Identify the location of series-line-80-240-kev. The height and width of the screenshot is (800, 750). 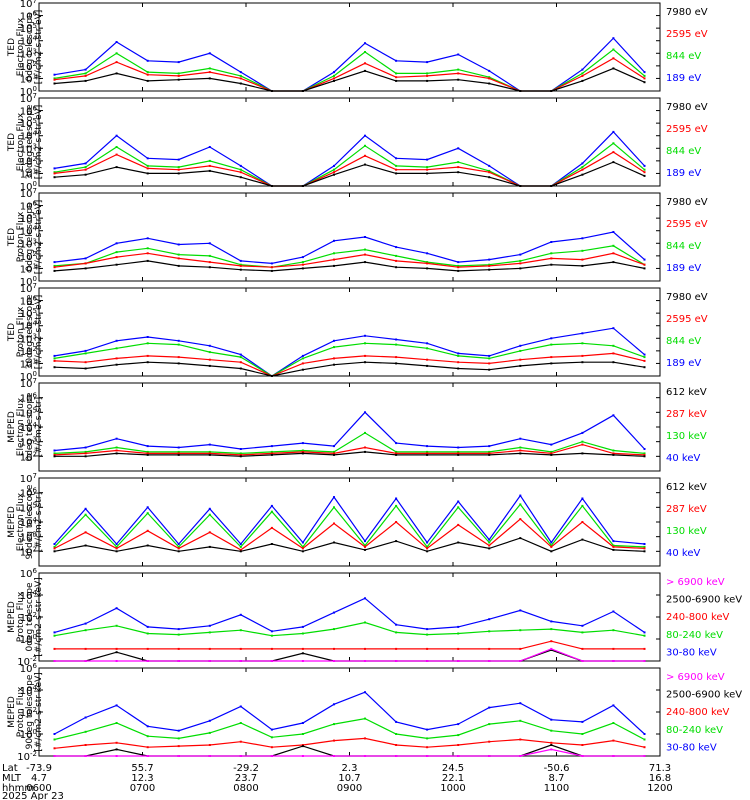
(349, 629).